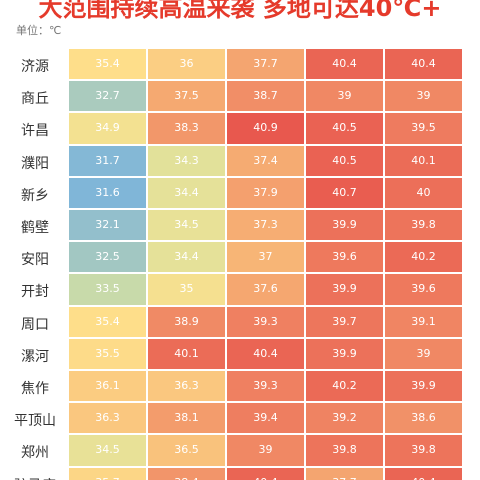 This screenshot has width=480, height=480. What do you see at coordinates (265, 225) in the screenshot?
I see `table-cell: 37.3` at bounding box center [265, 225].